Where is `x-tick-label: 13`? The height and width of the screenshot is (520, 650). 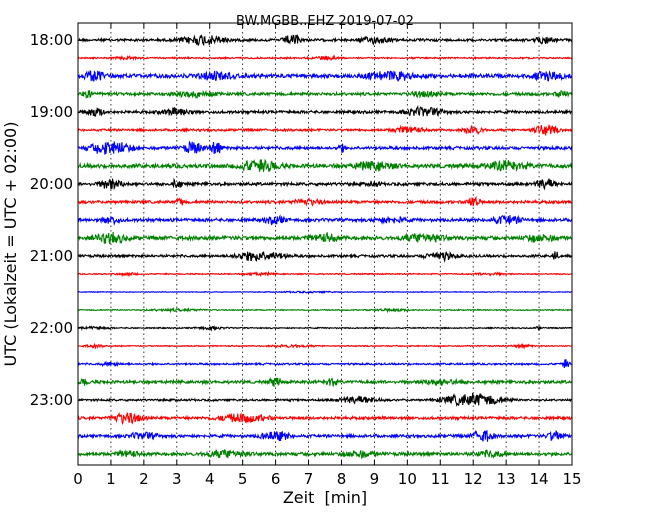 x-tick-label: 13 is located at coordinates (506, 479).